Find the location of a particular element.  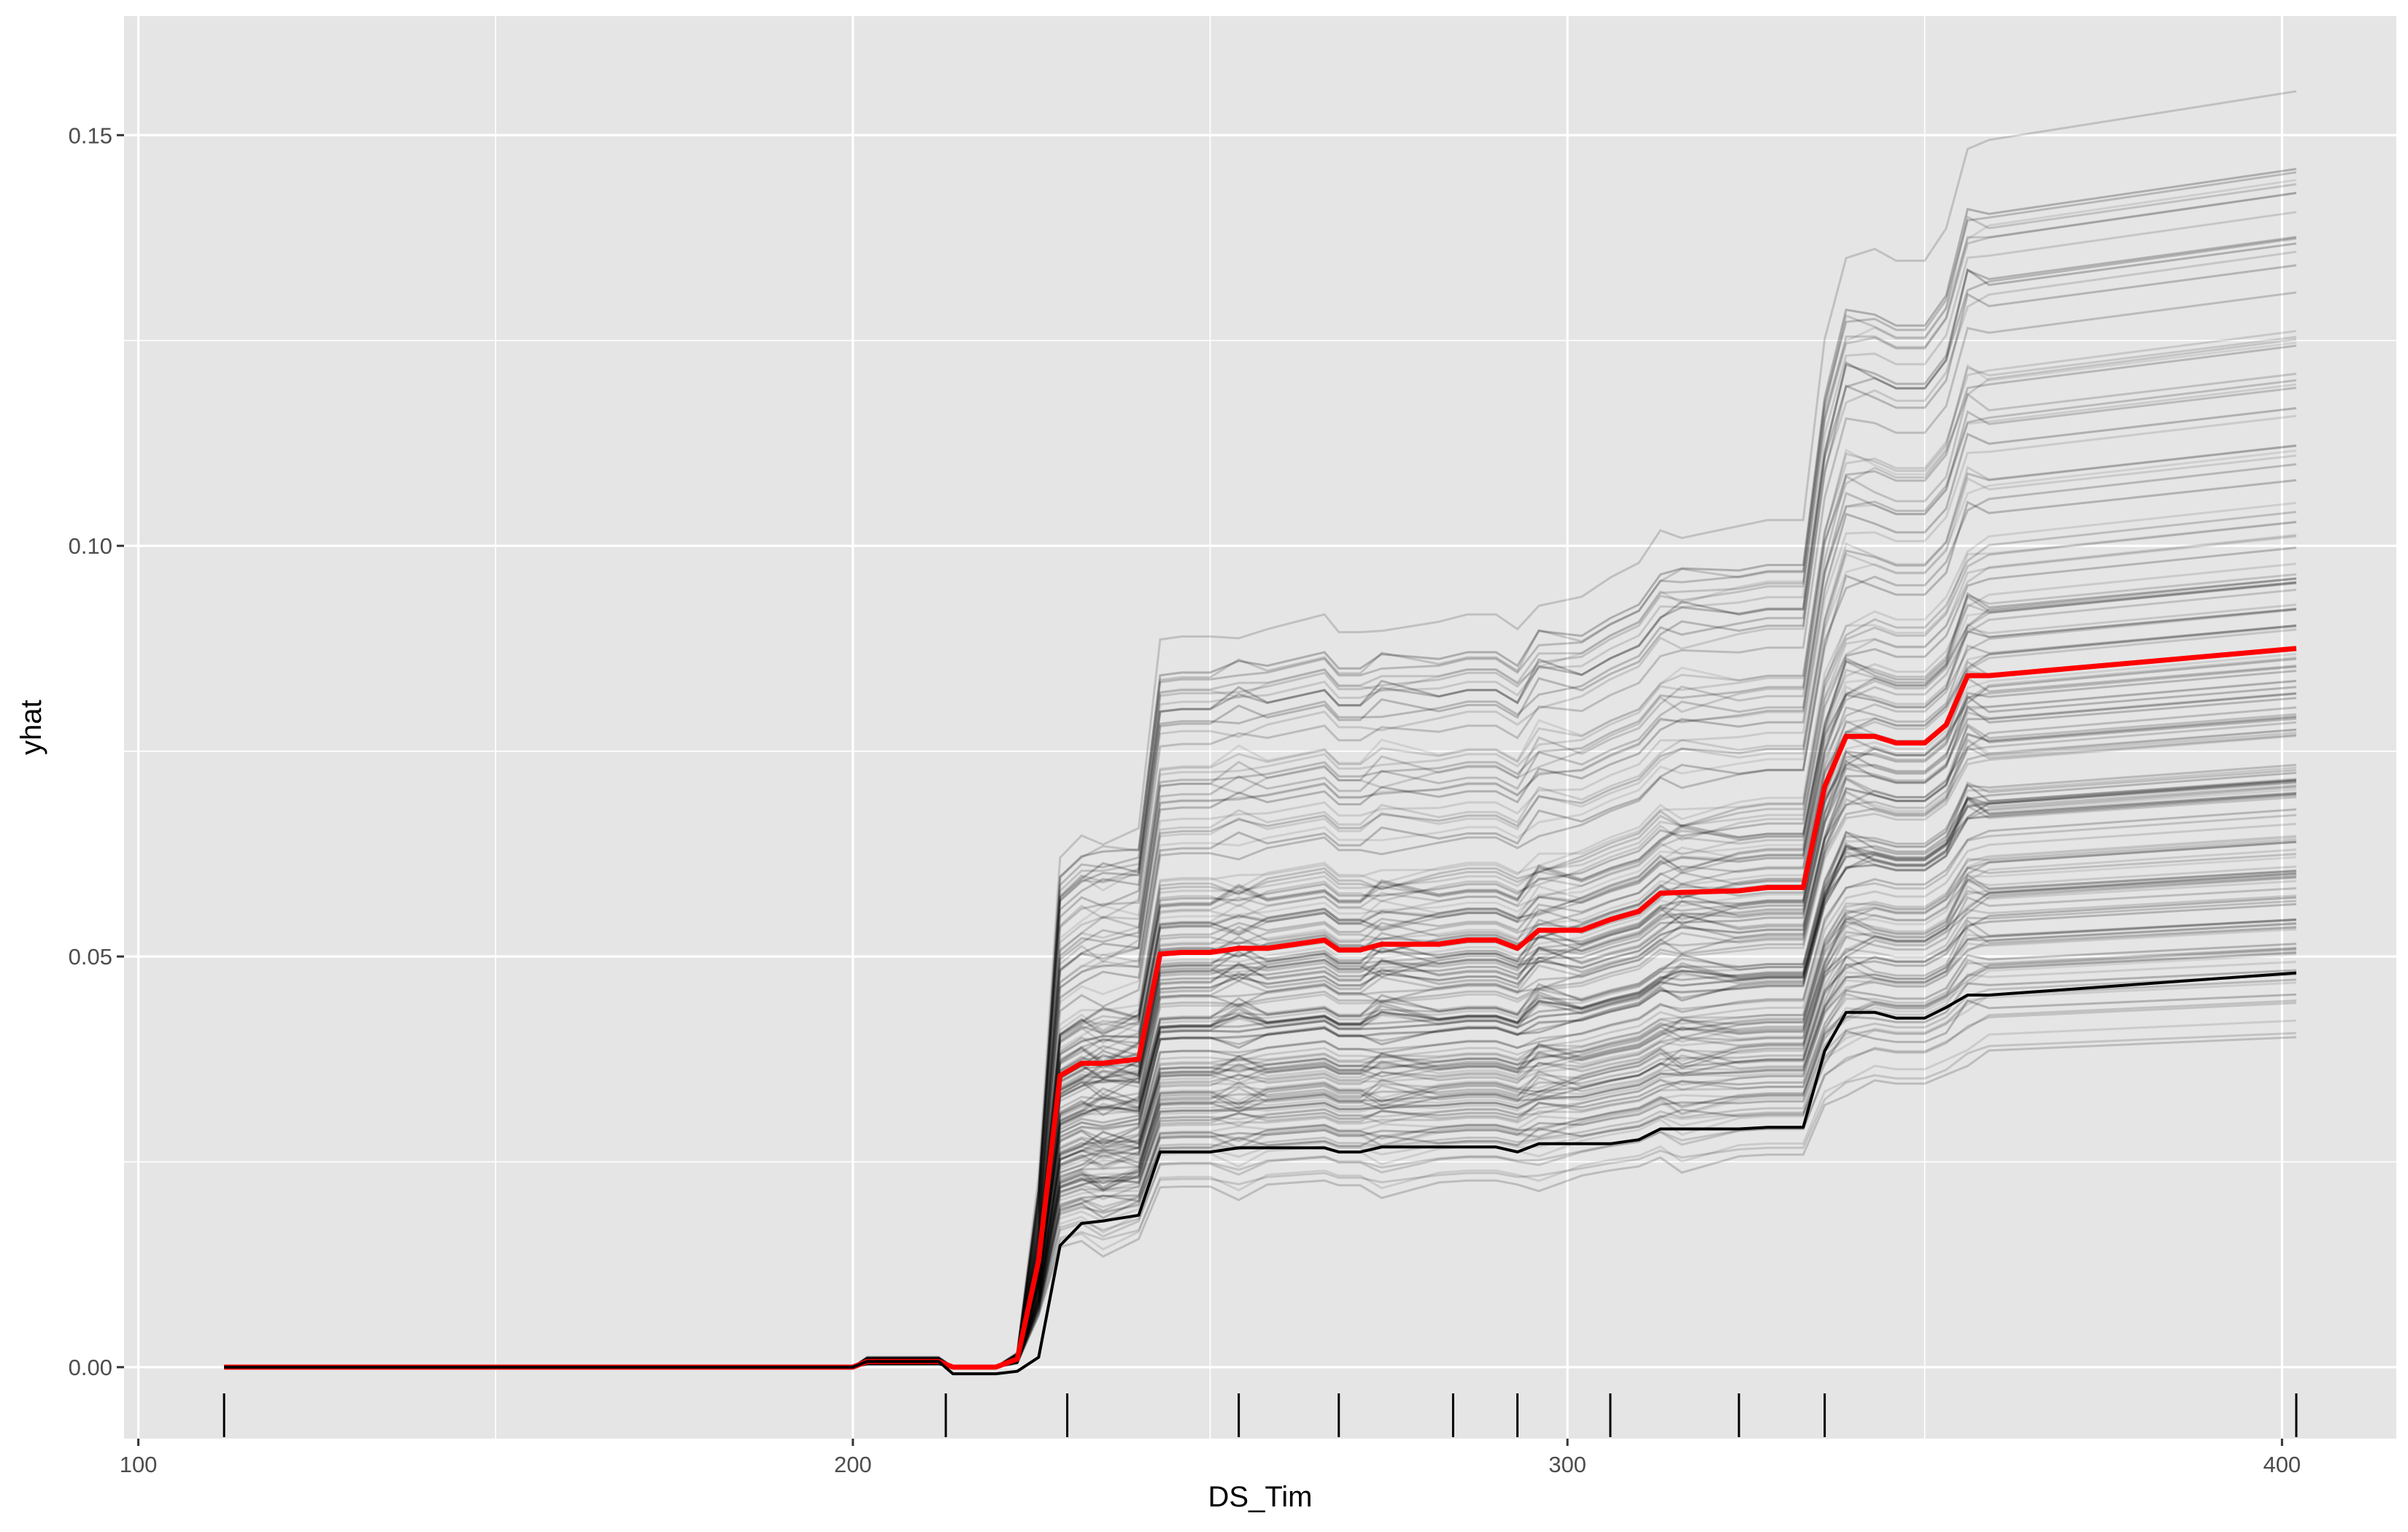

y-tick-label: 0.05 is located at coordinates (90, 957).